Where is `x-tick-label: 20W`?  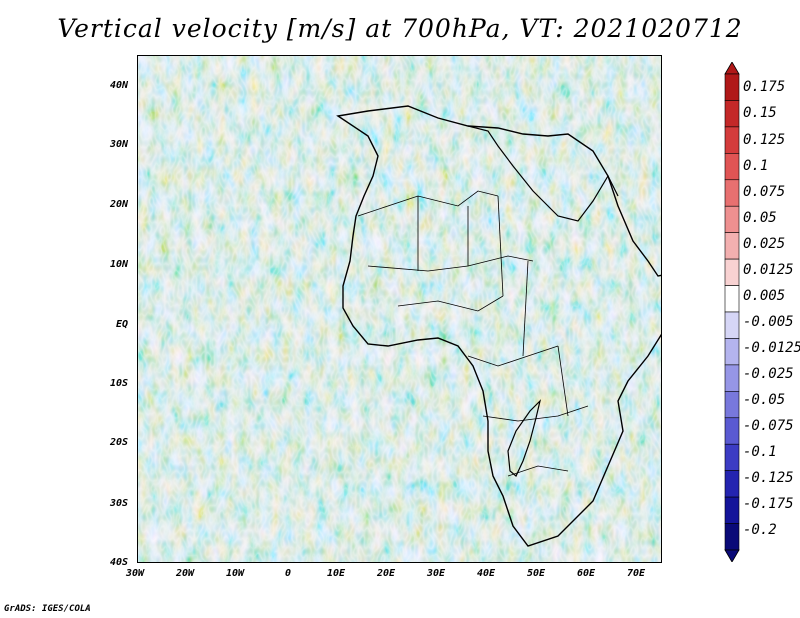 x-tick-label: 20W is located at coordinates (185, 573).